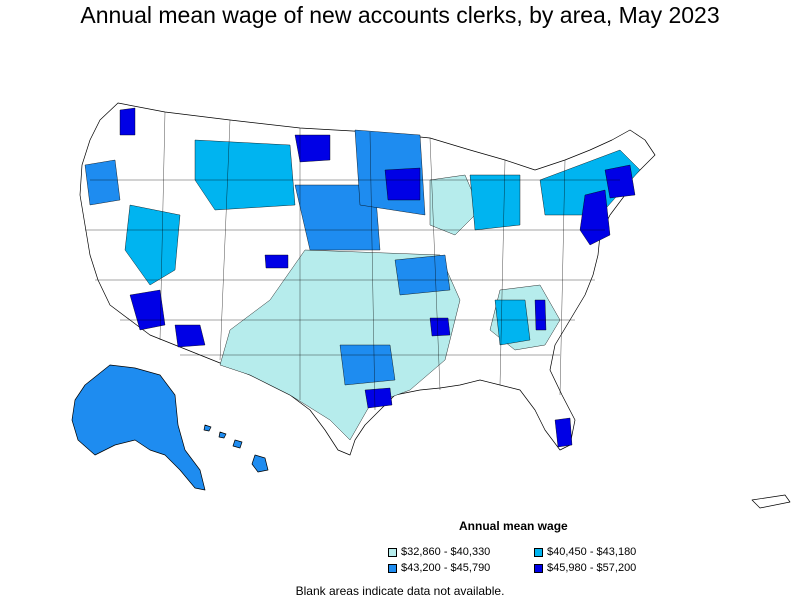  Describe the element at coordinates (446, 568) in the screenshot. I see `legend-label: $43,200 - $45,790` at that location.